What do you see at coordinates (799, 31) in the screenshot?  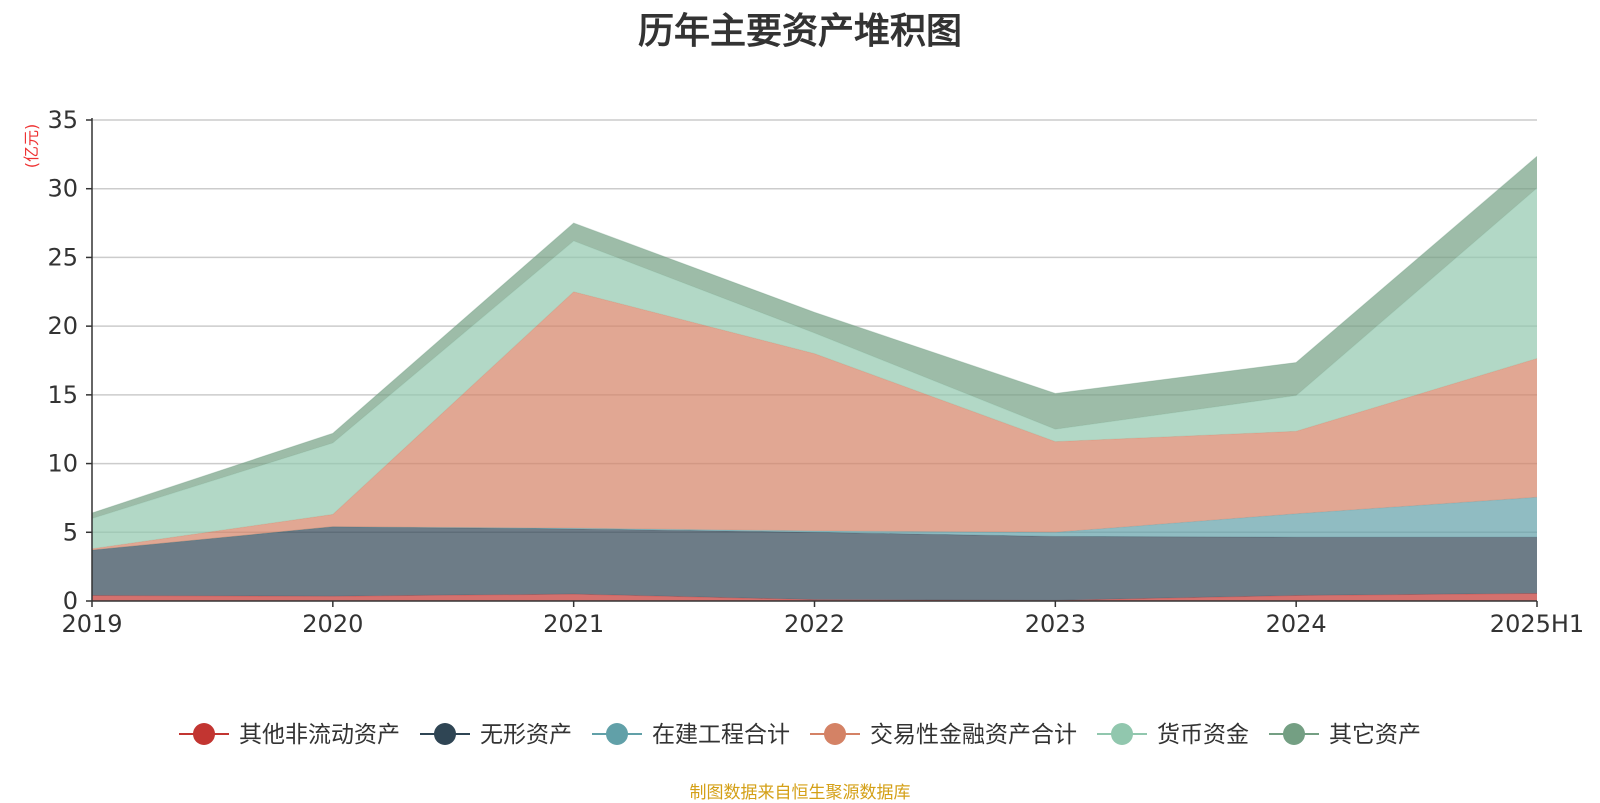 I see `chart-title: 历年主要资产堆积图` at bounding box center [799, 31].